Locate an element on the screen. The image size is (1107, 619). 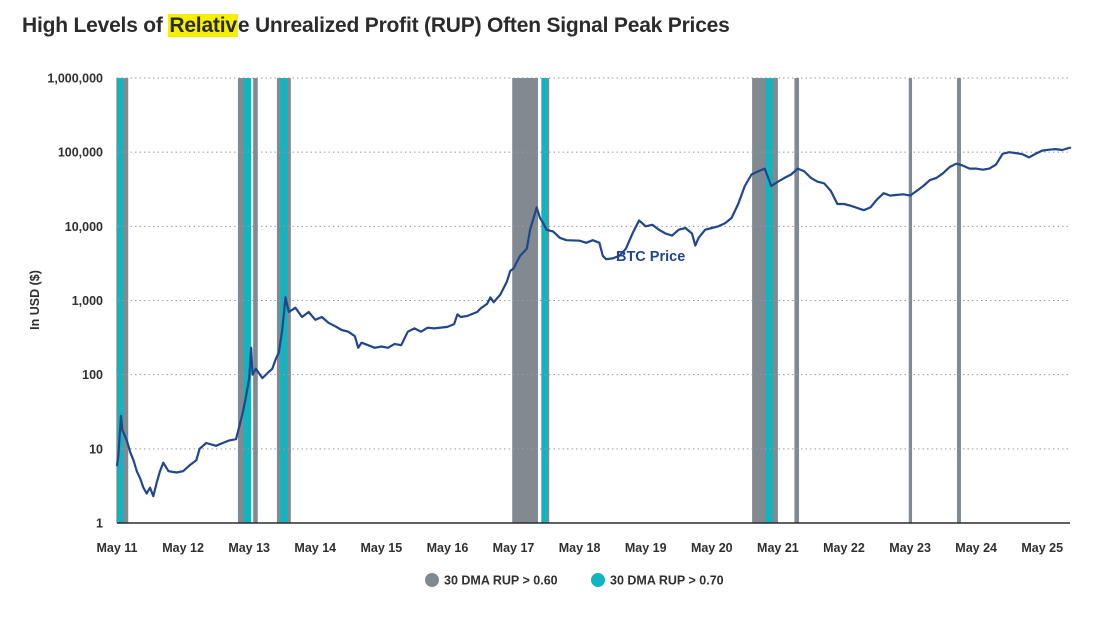
y-axis: 1 10 100 1,000 10,000 100,000 1,000,000 is located at coordinates (75, 301).